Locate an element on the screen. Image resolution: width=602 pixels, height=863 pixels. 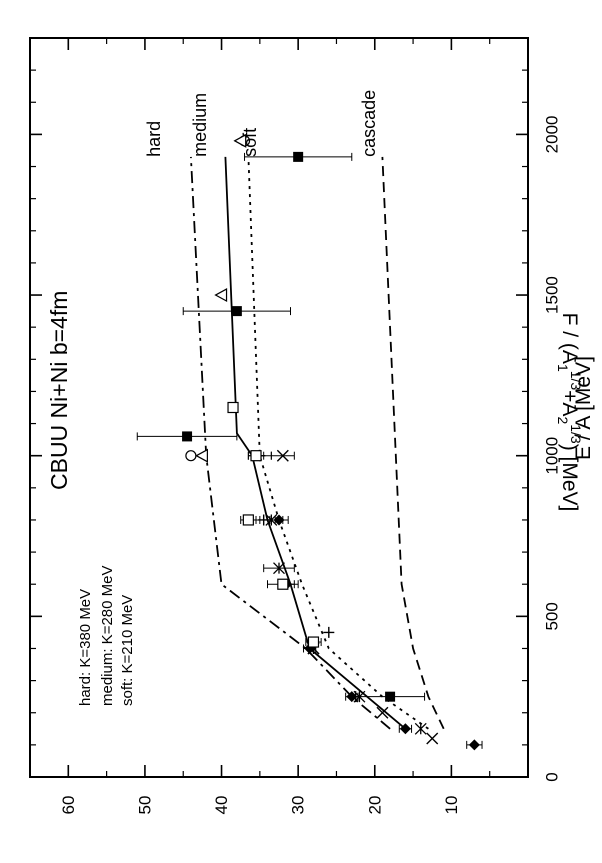
y-tick-label: 20 is located at coordinates (374, 805).